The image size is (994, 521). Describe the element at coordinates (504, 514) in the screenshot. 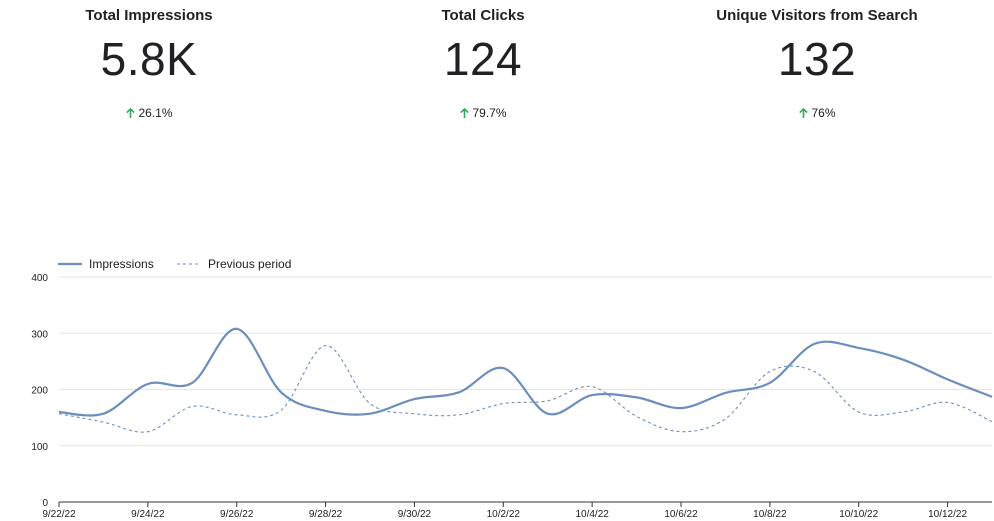

I see `x-tick-label: 10/2/22` at that location.